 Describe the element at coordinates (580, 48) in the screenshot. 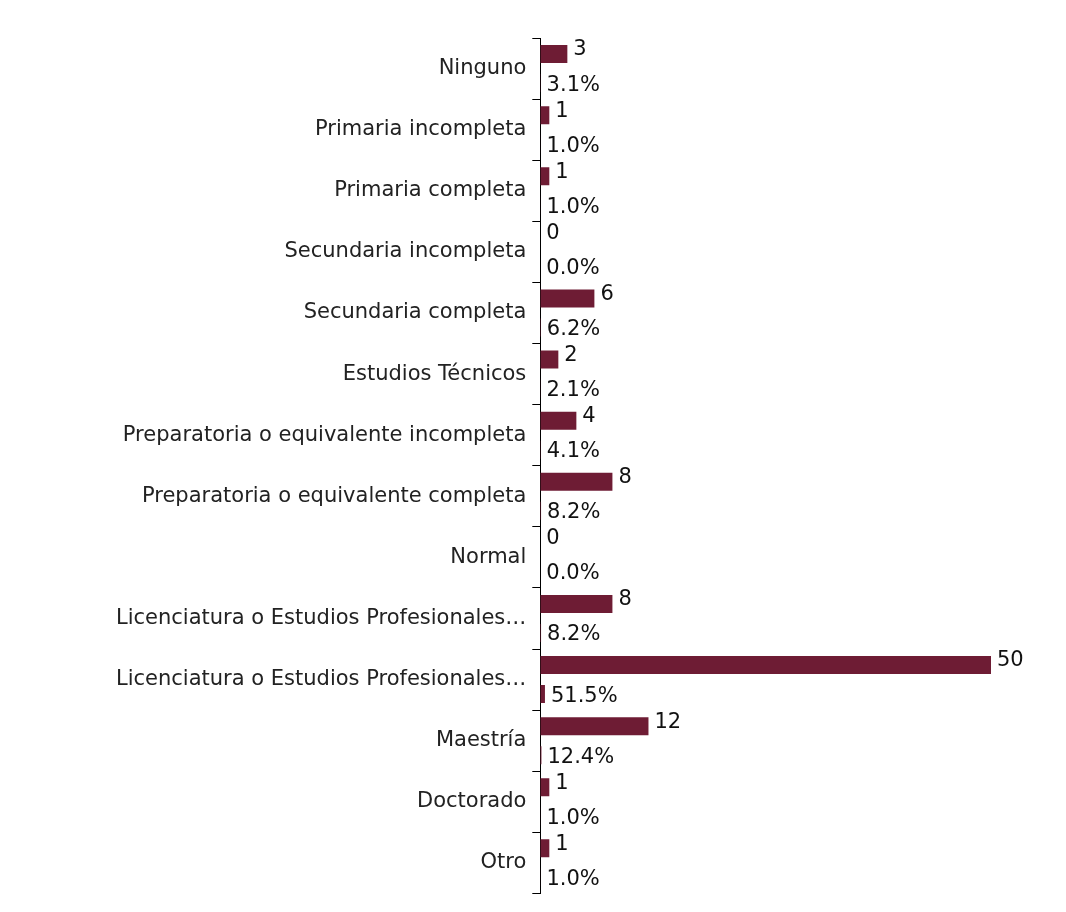

I see `data-label: 3` at that location.